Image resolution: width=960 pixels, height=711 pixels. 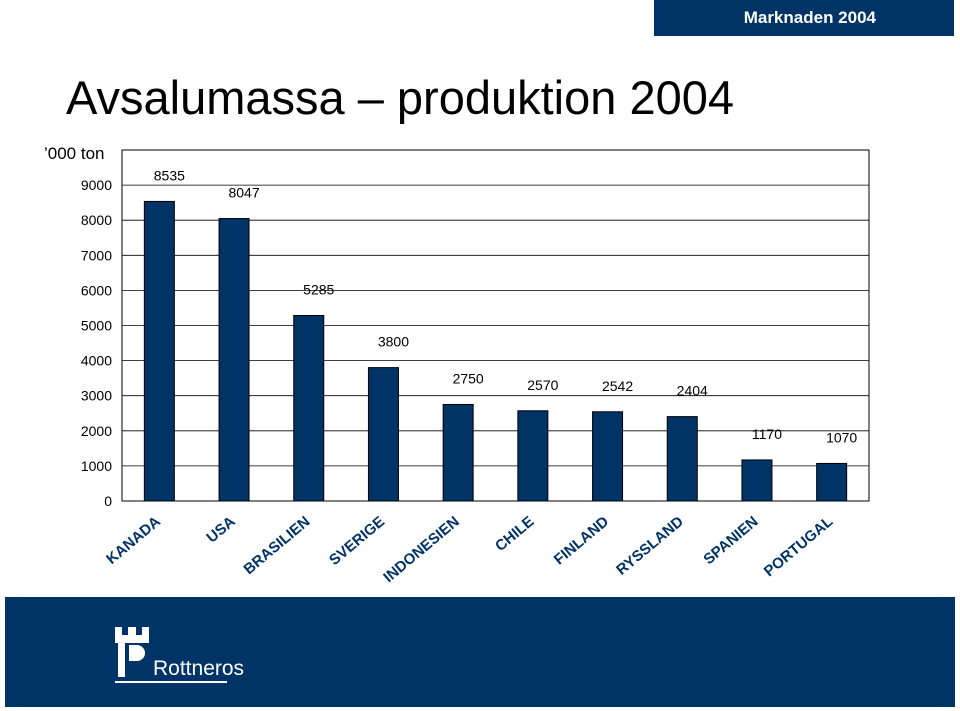 I want to click on data-label: 3800, so click(x=393, y=342).